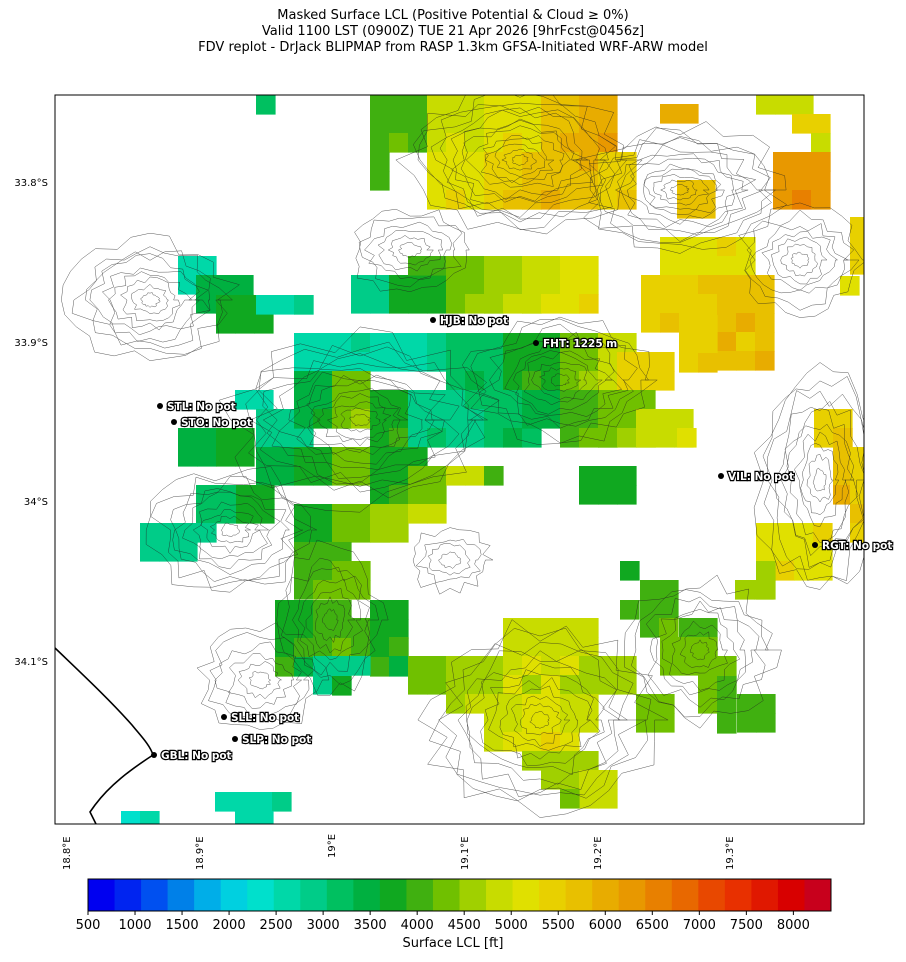 Image resolution: width=906 pixels, height=962 pixels. I want to click on lat-label-34-1: 34.1°S, so click(31, 662).